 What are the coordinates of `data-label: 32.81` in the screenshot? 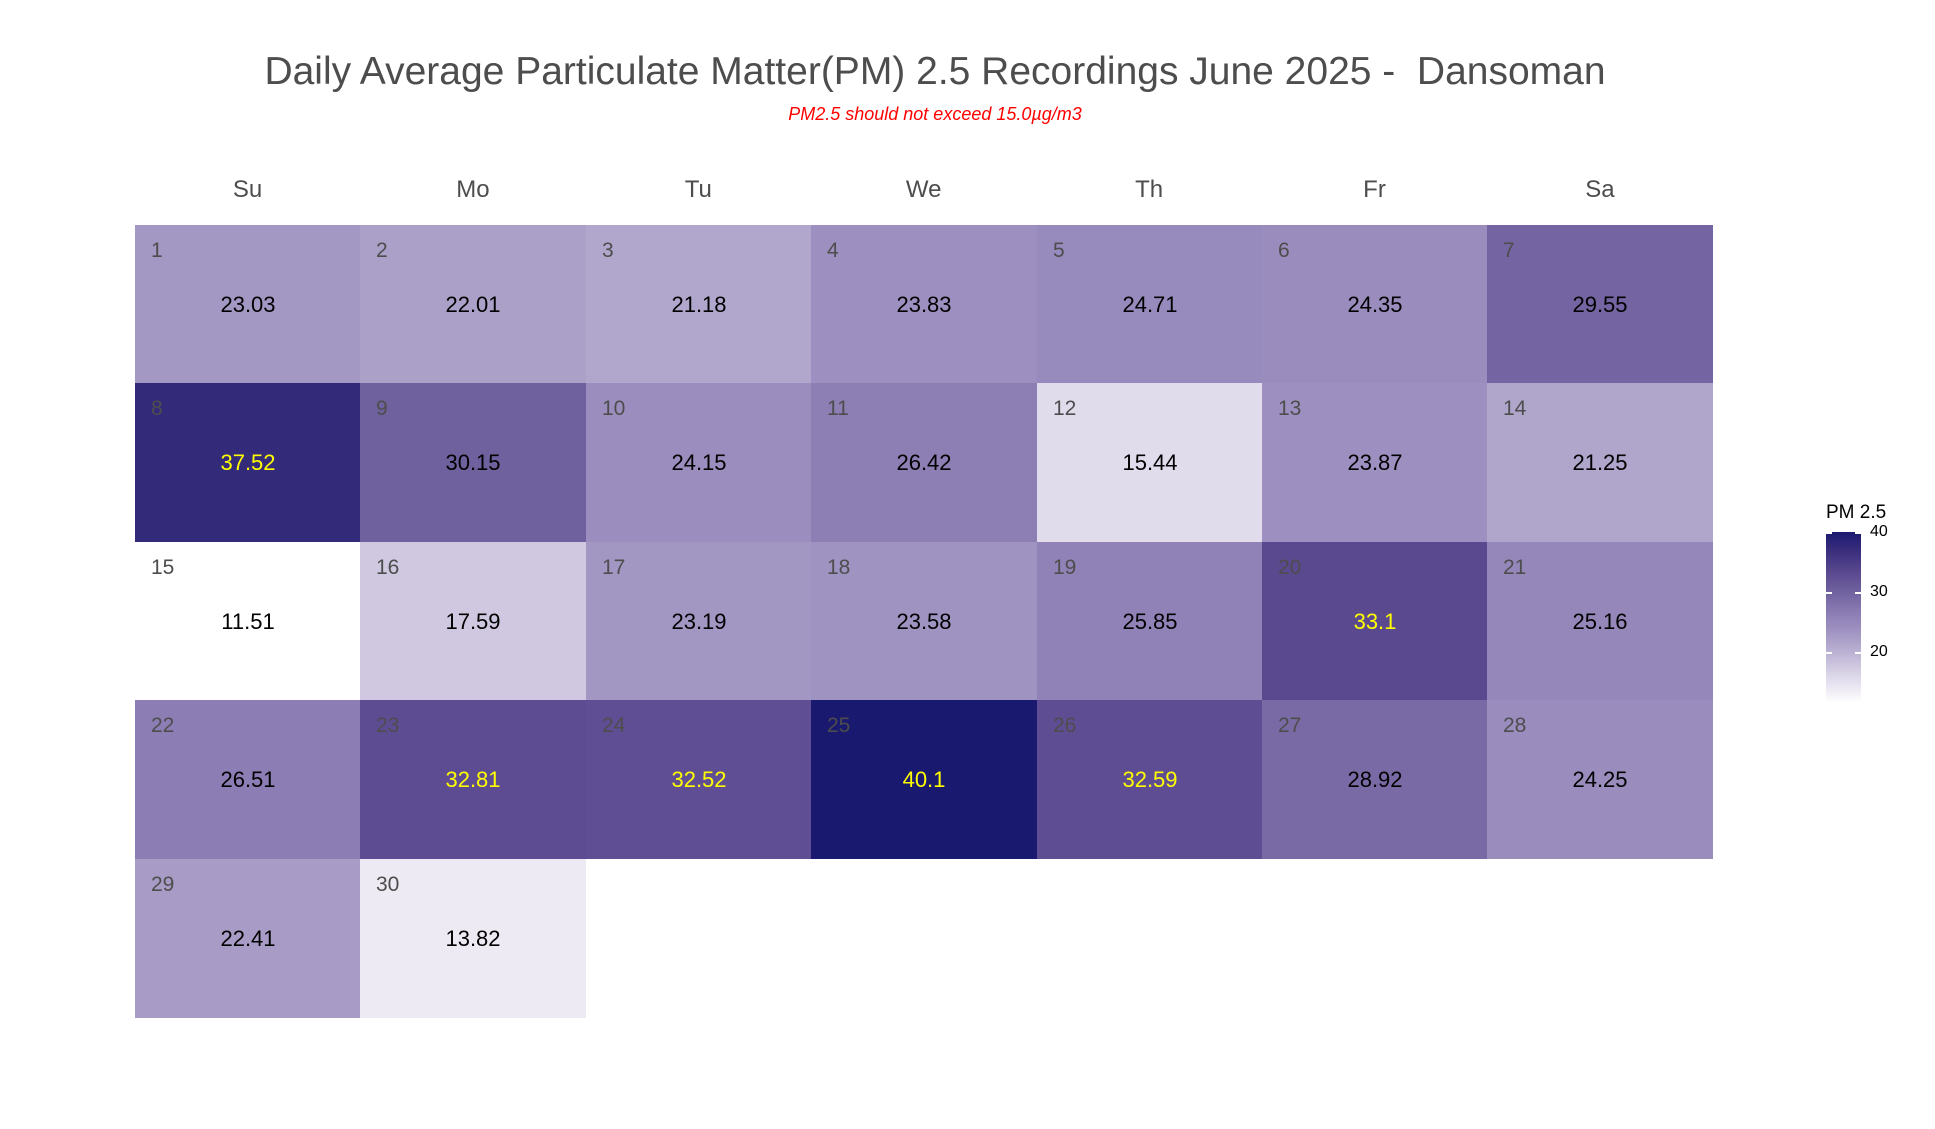 It's located at (473, 779).